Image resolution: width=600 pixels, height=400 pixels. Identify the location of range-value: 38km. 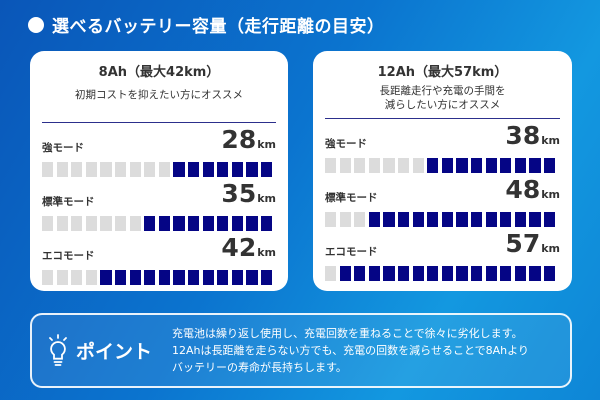
(532, 138).